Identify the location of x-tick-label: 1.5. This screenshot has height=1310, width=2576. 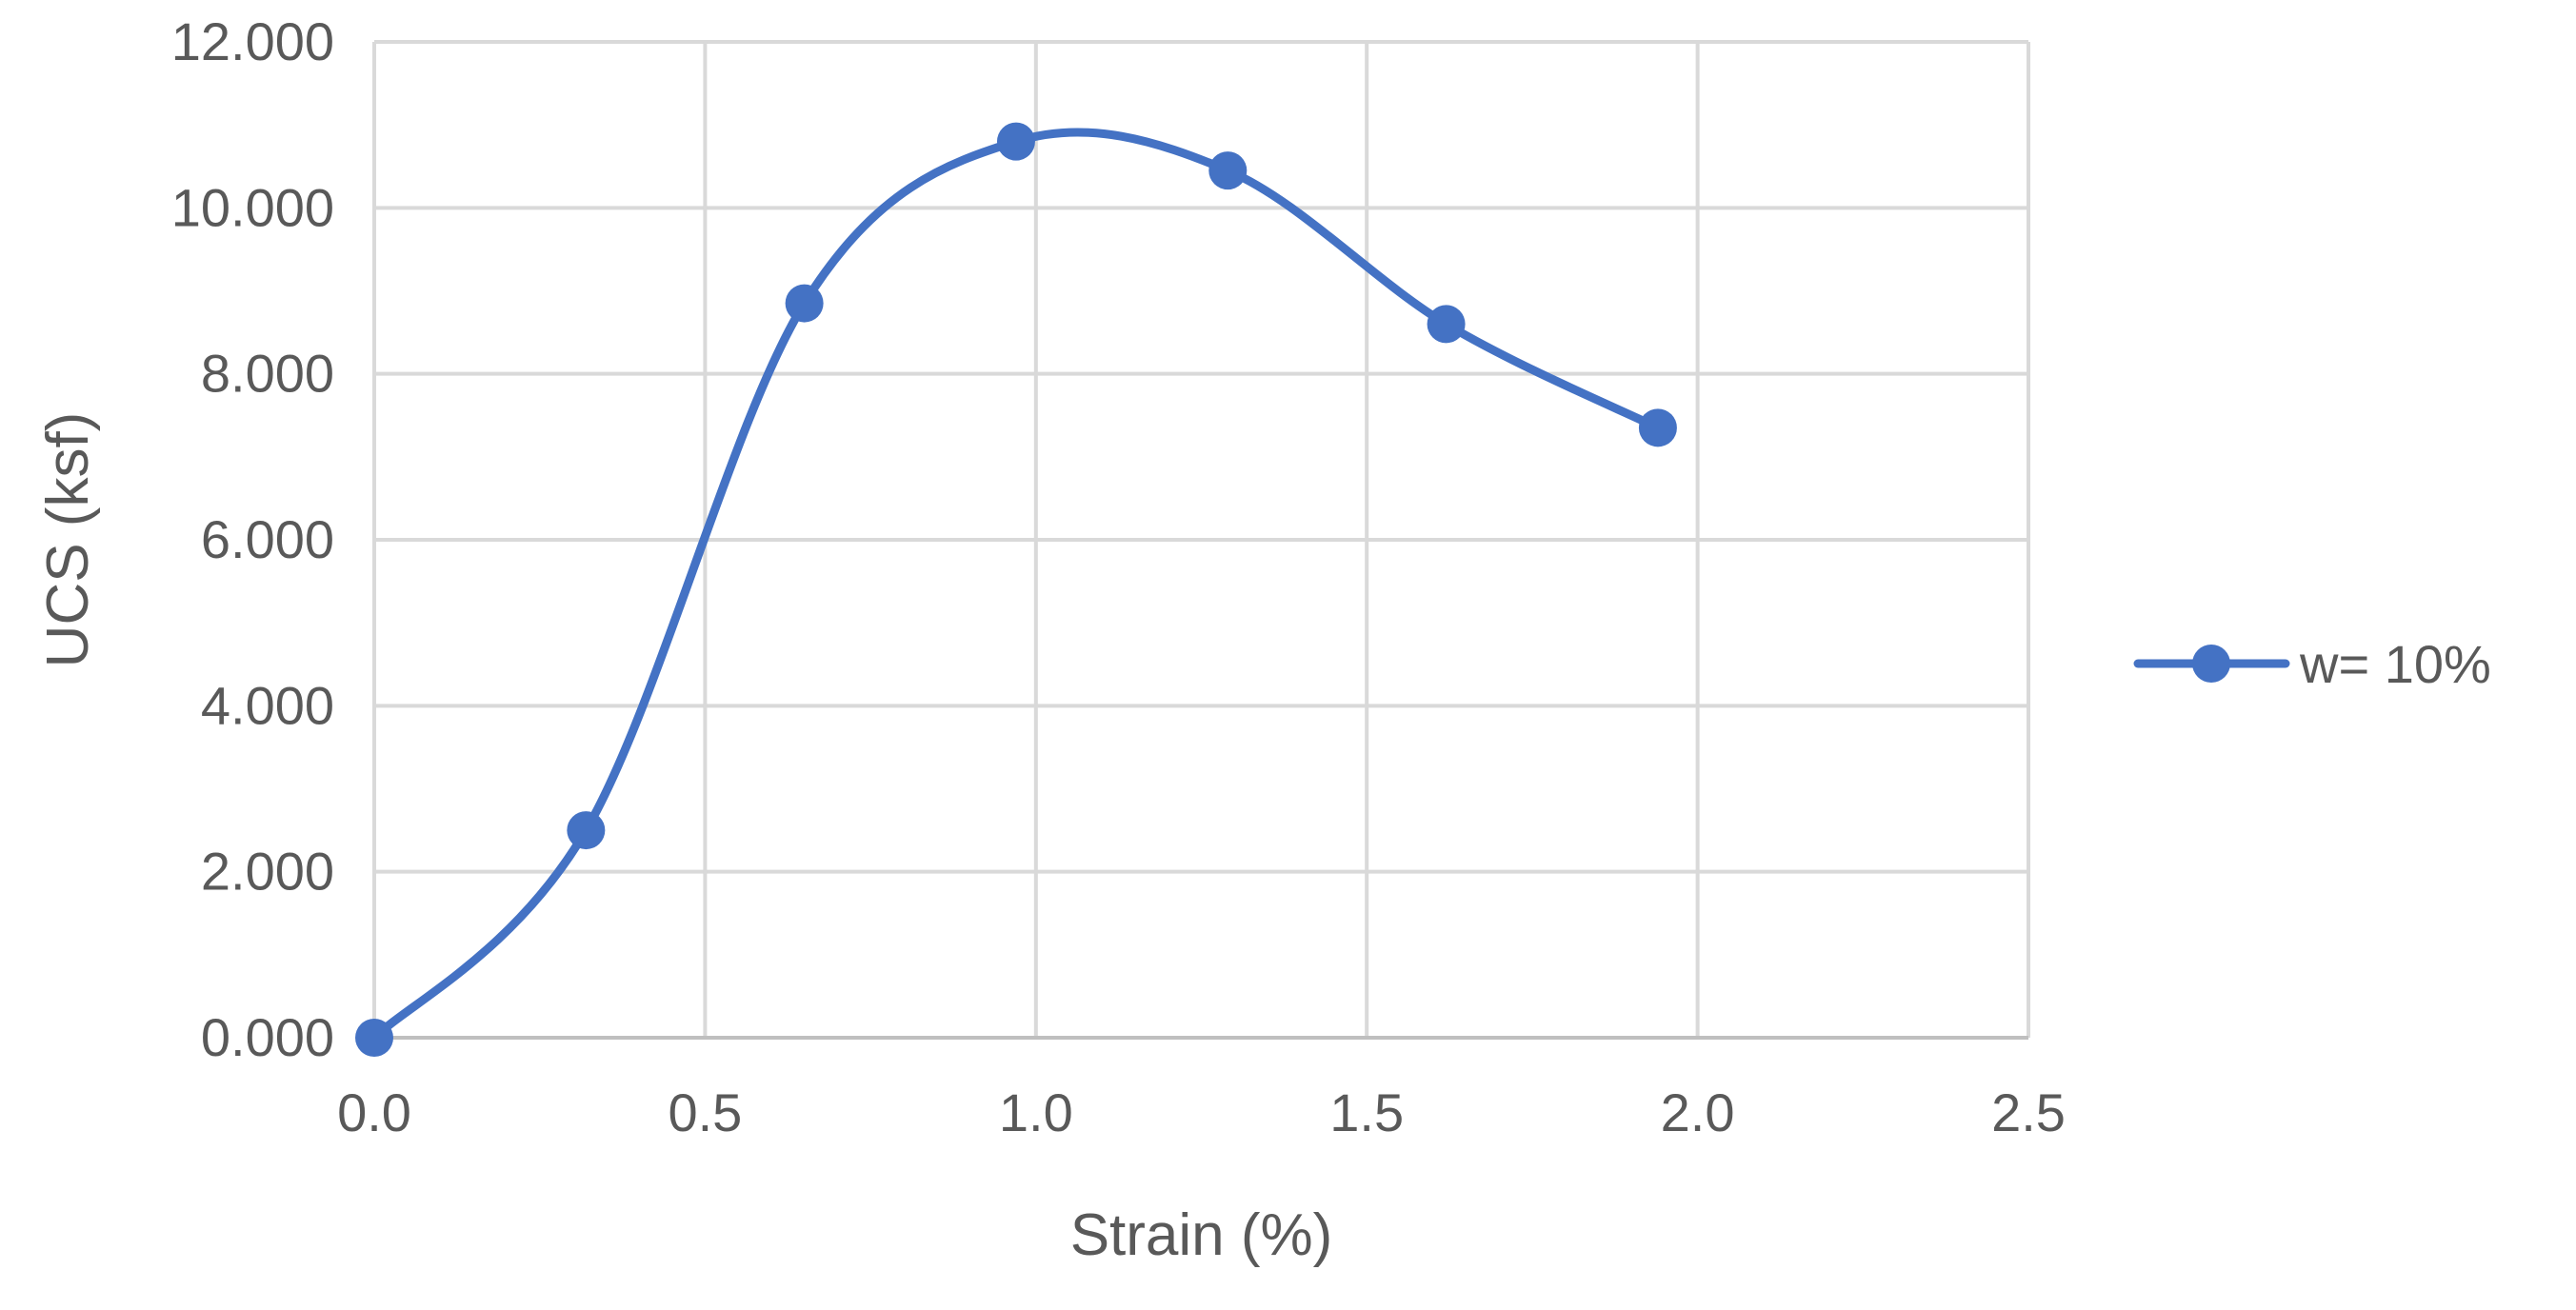
(1367, 1112).